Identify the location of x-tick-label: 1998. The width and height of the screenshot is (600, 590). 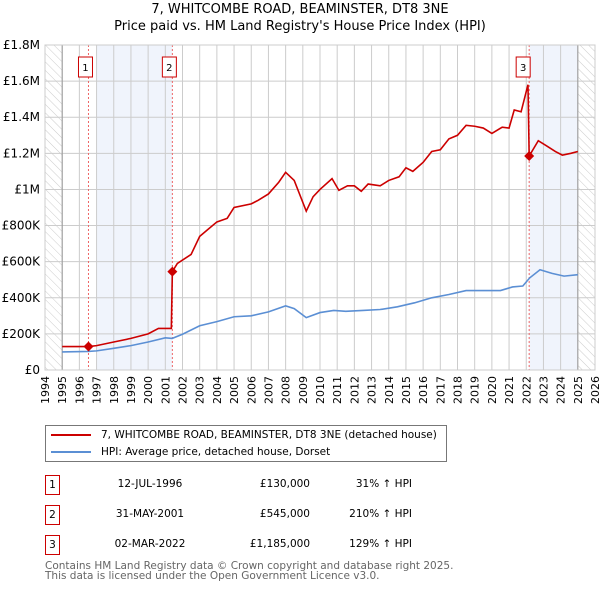
(114, 390).